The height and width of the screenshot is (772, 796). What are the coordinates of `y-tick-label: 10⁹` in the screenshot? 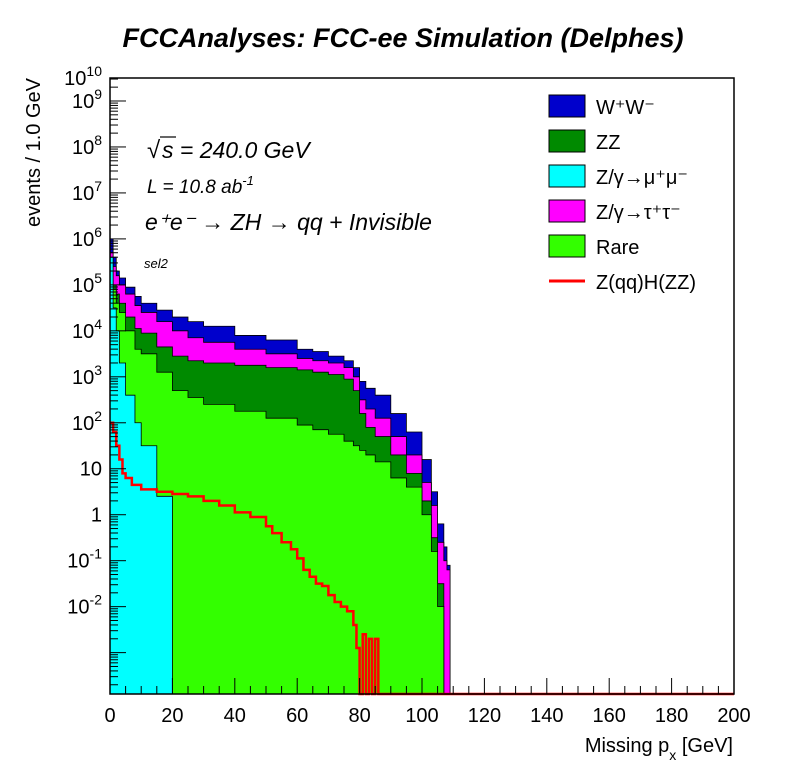 It's located at (87, 99).